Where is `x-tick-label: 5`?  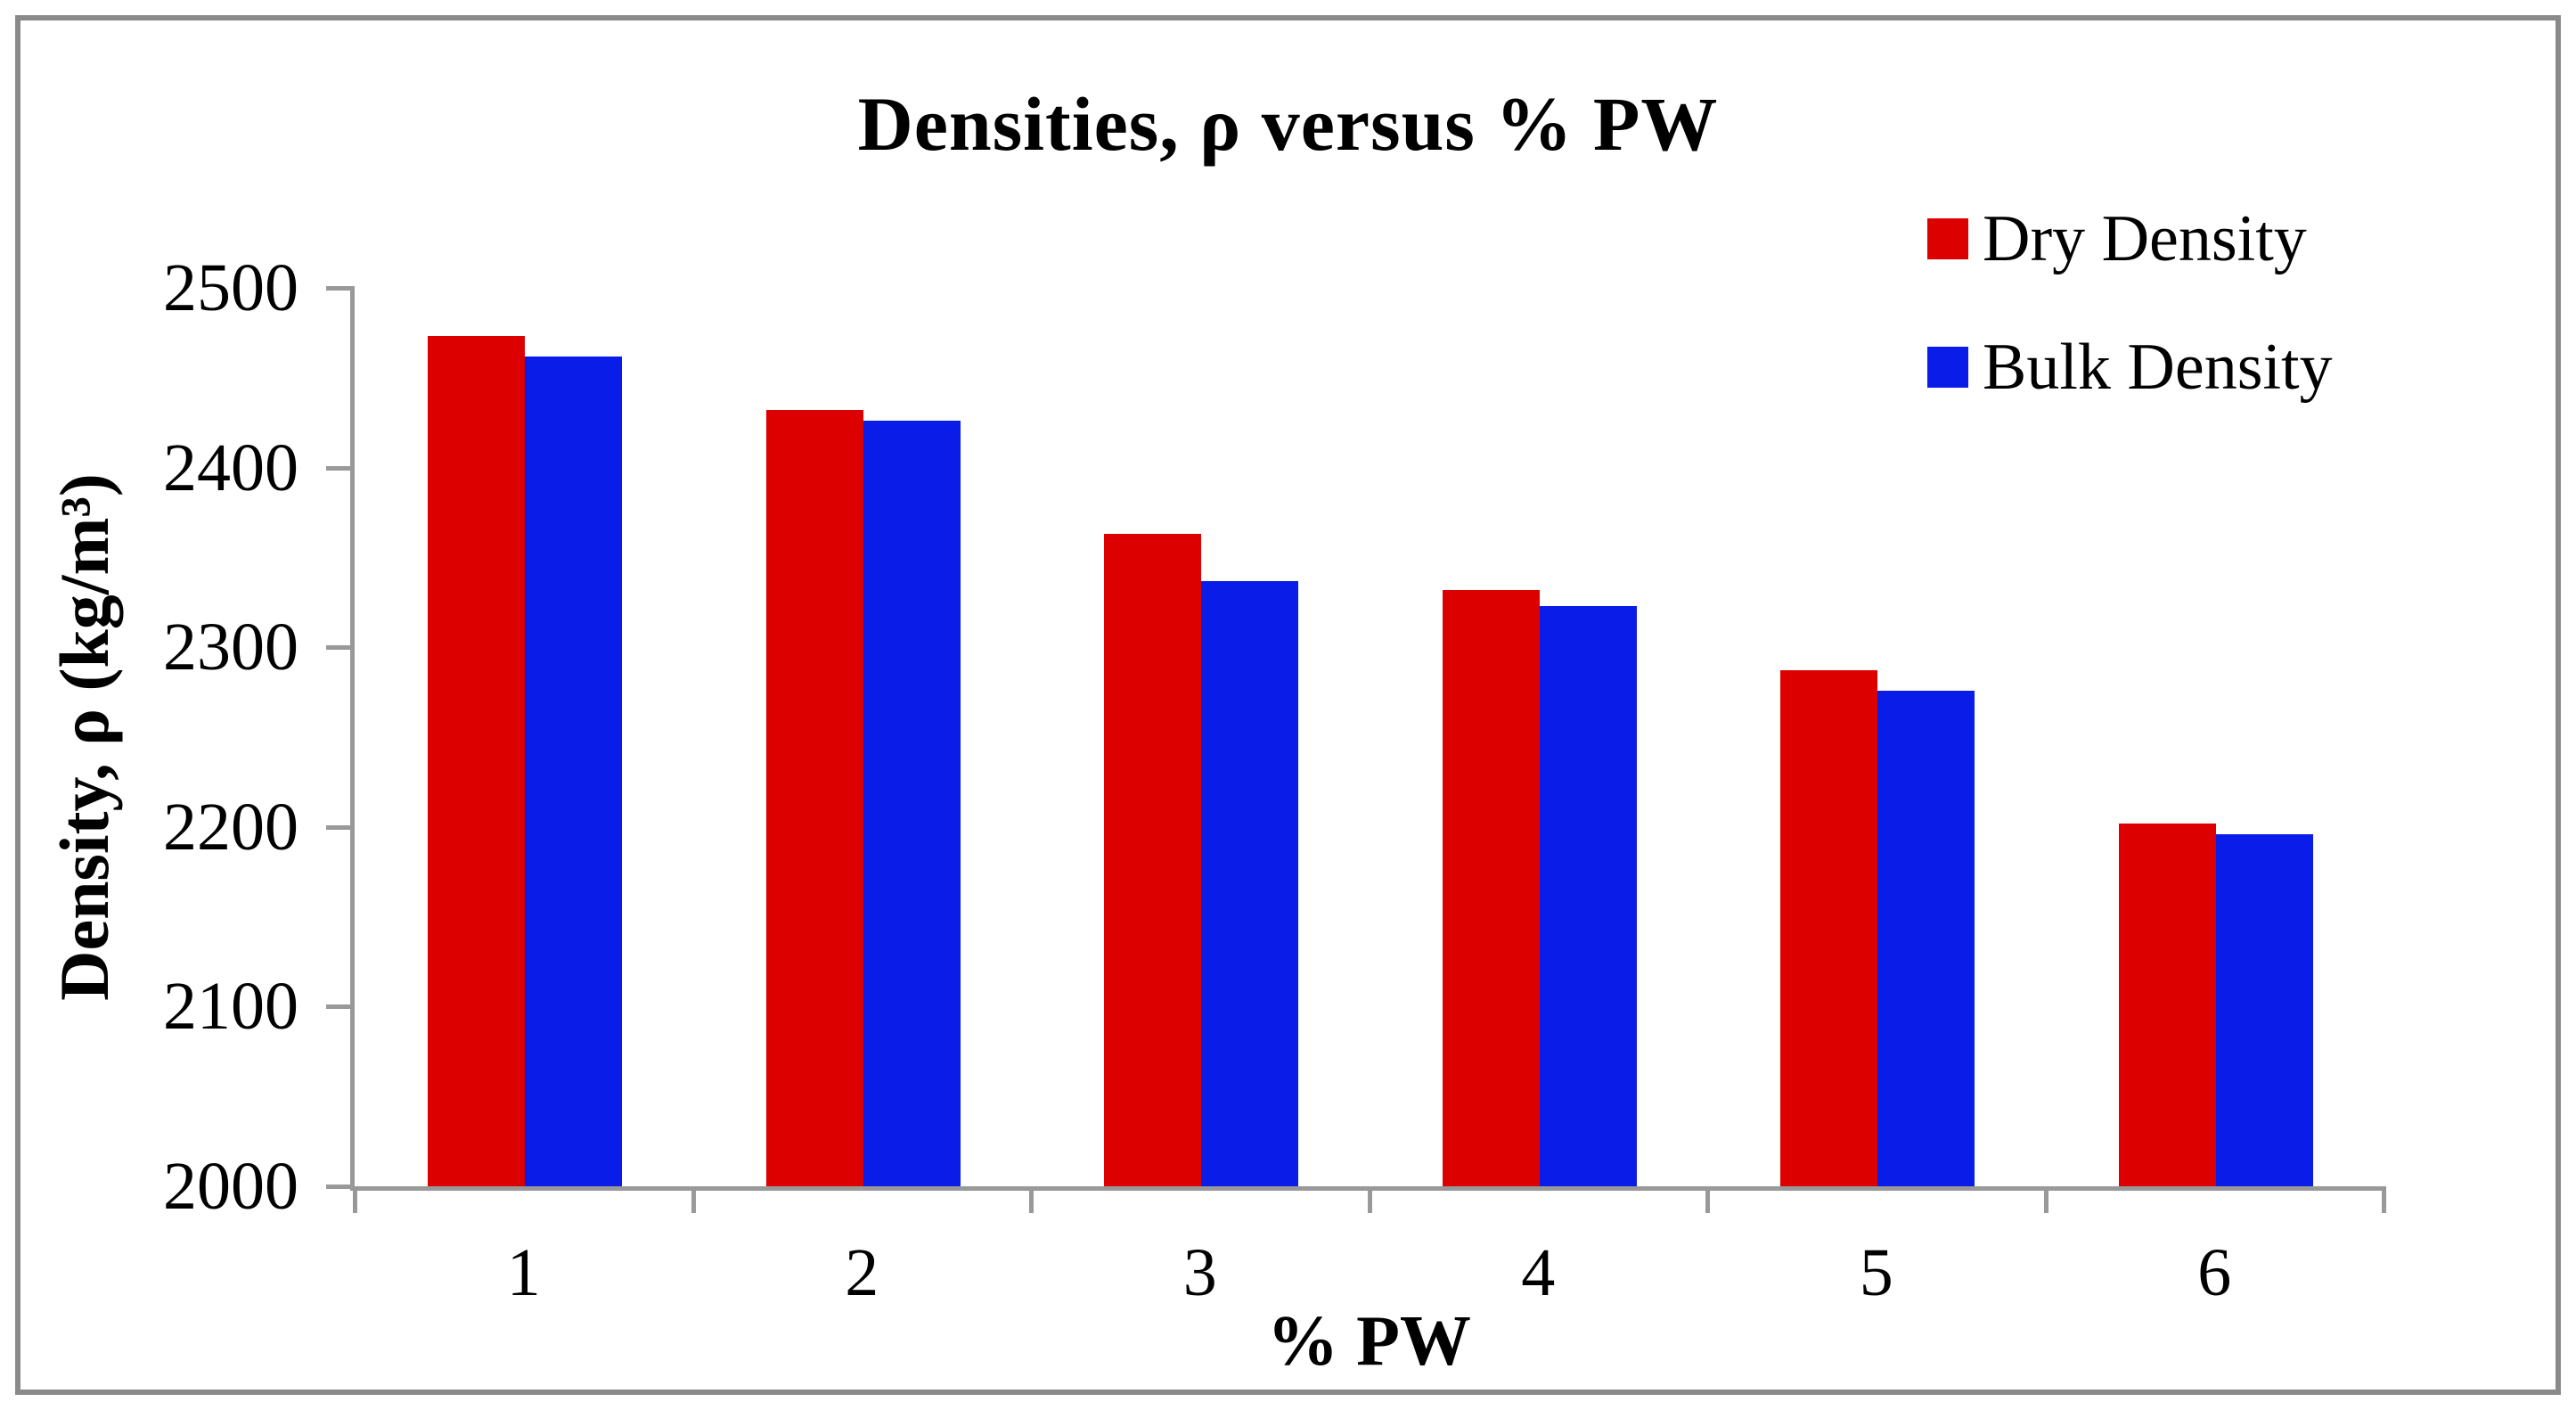
x-tick-label: 5 is located at coordinates (1876, 1272).